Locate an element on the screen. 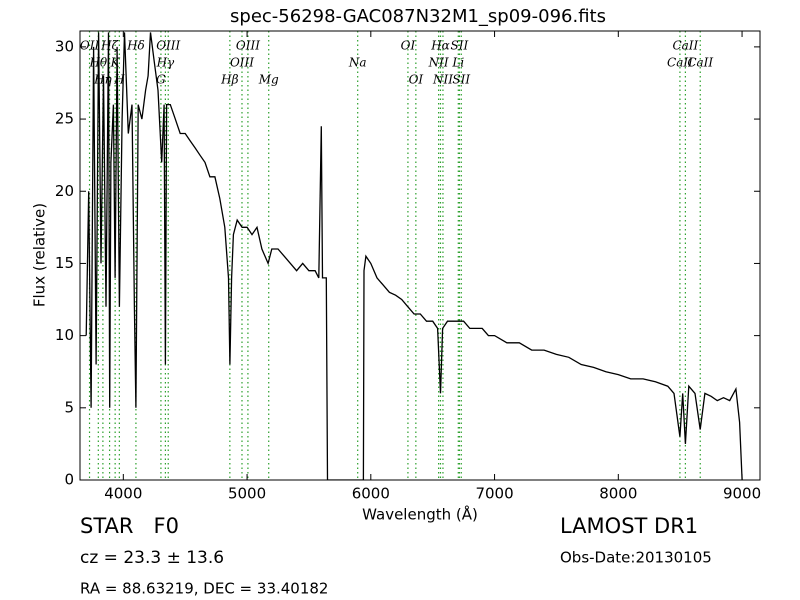 This screenshot has width=800, height=600. coordinates: RA = 88.63219, DEC = 33.40182 is located at coordinates (204, 589).